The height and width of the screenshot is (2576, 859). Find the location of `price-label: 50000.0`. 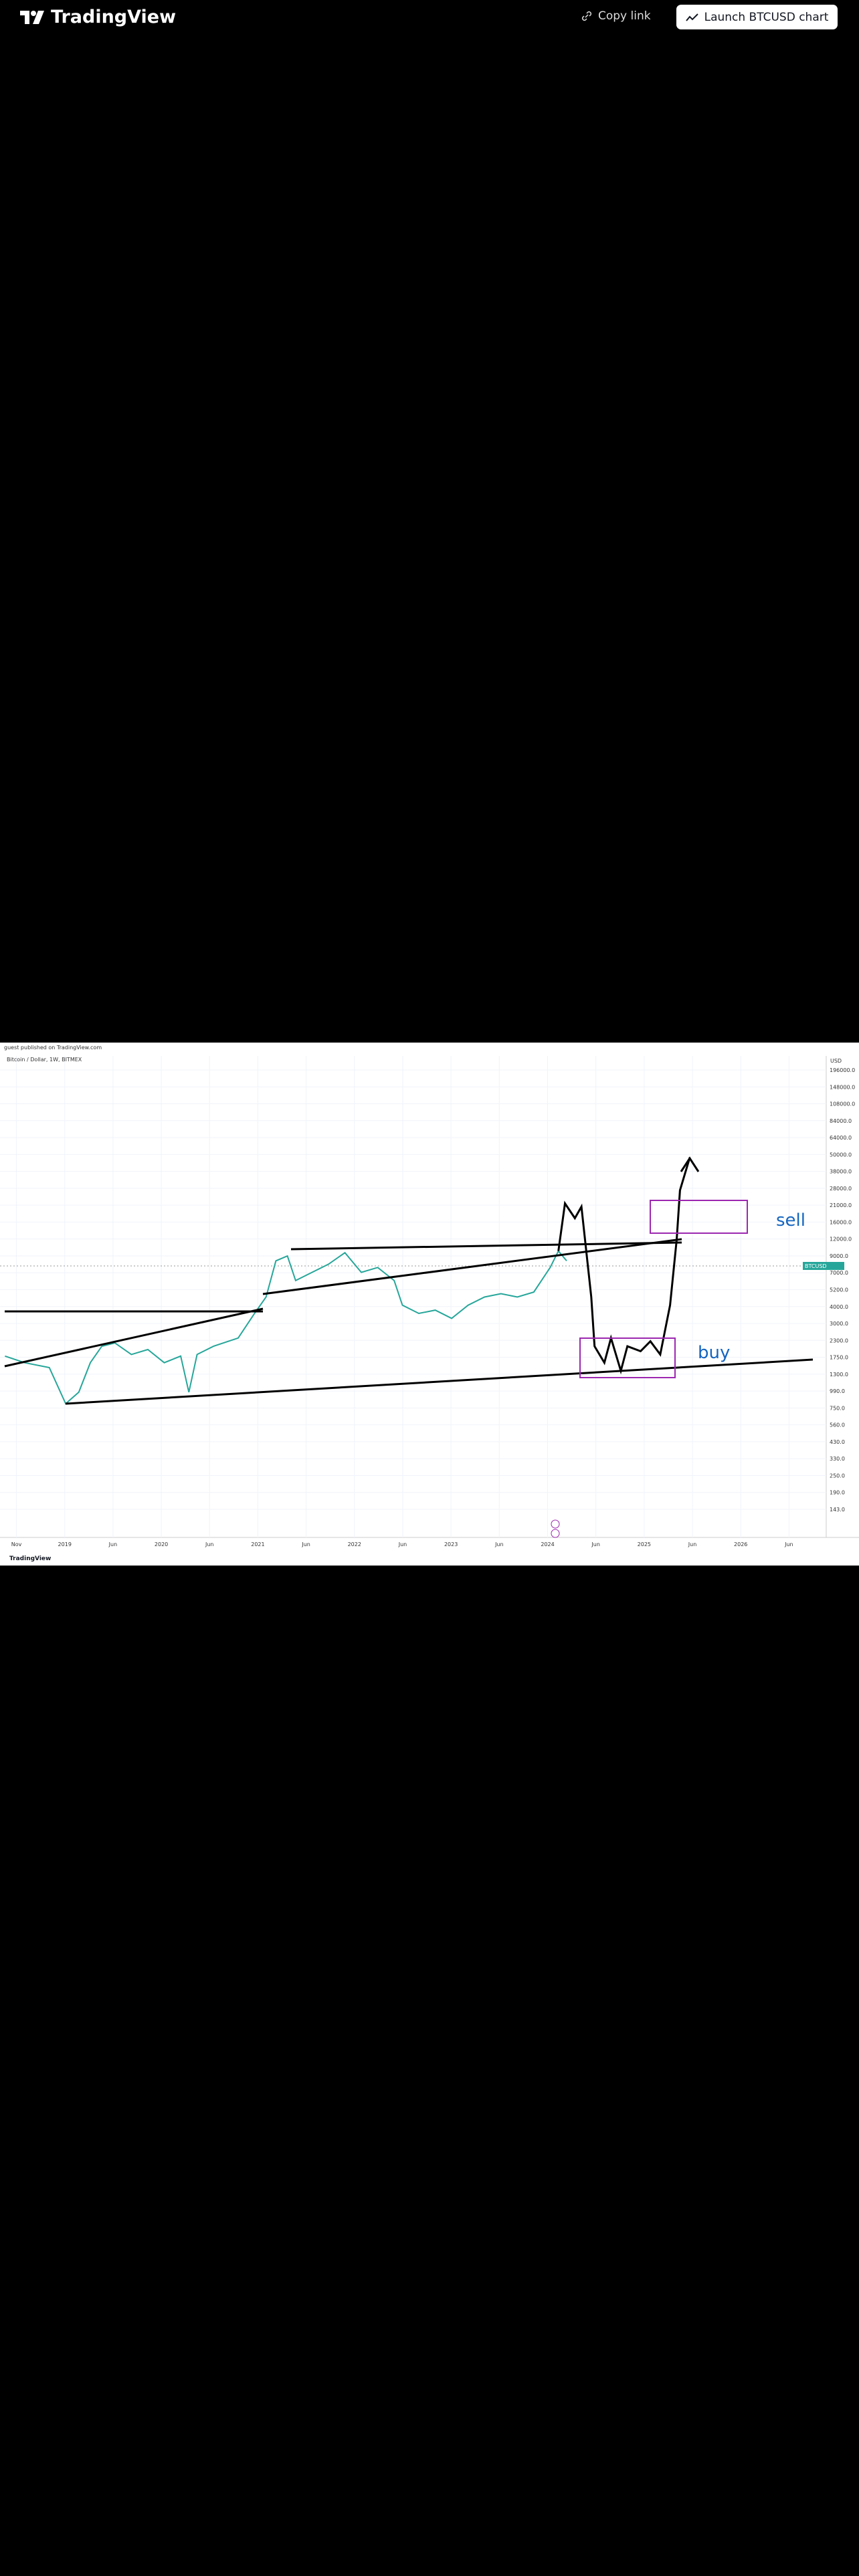

price-label: 50000.0 is located at coordinates (841, 1155).